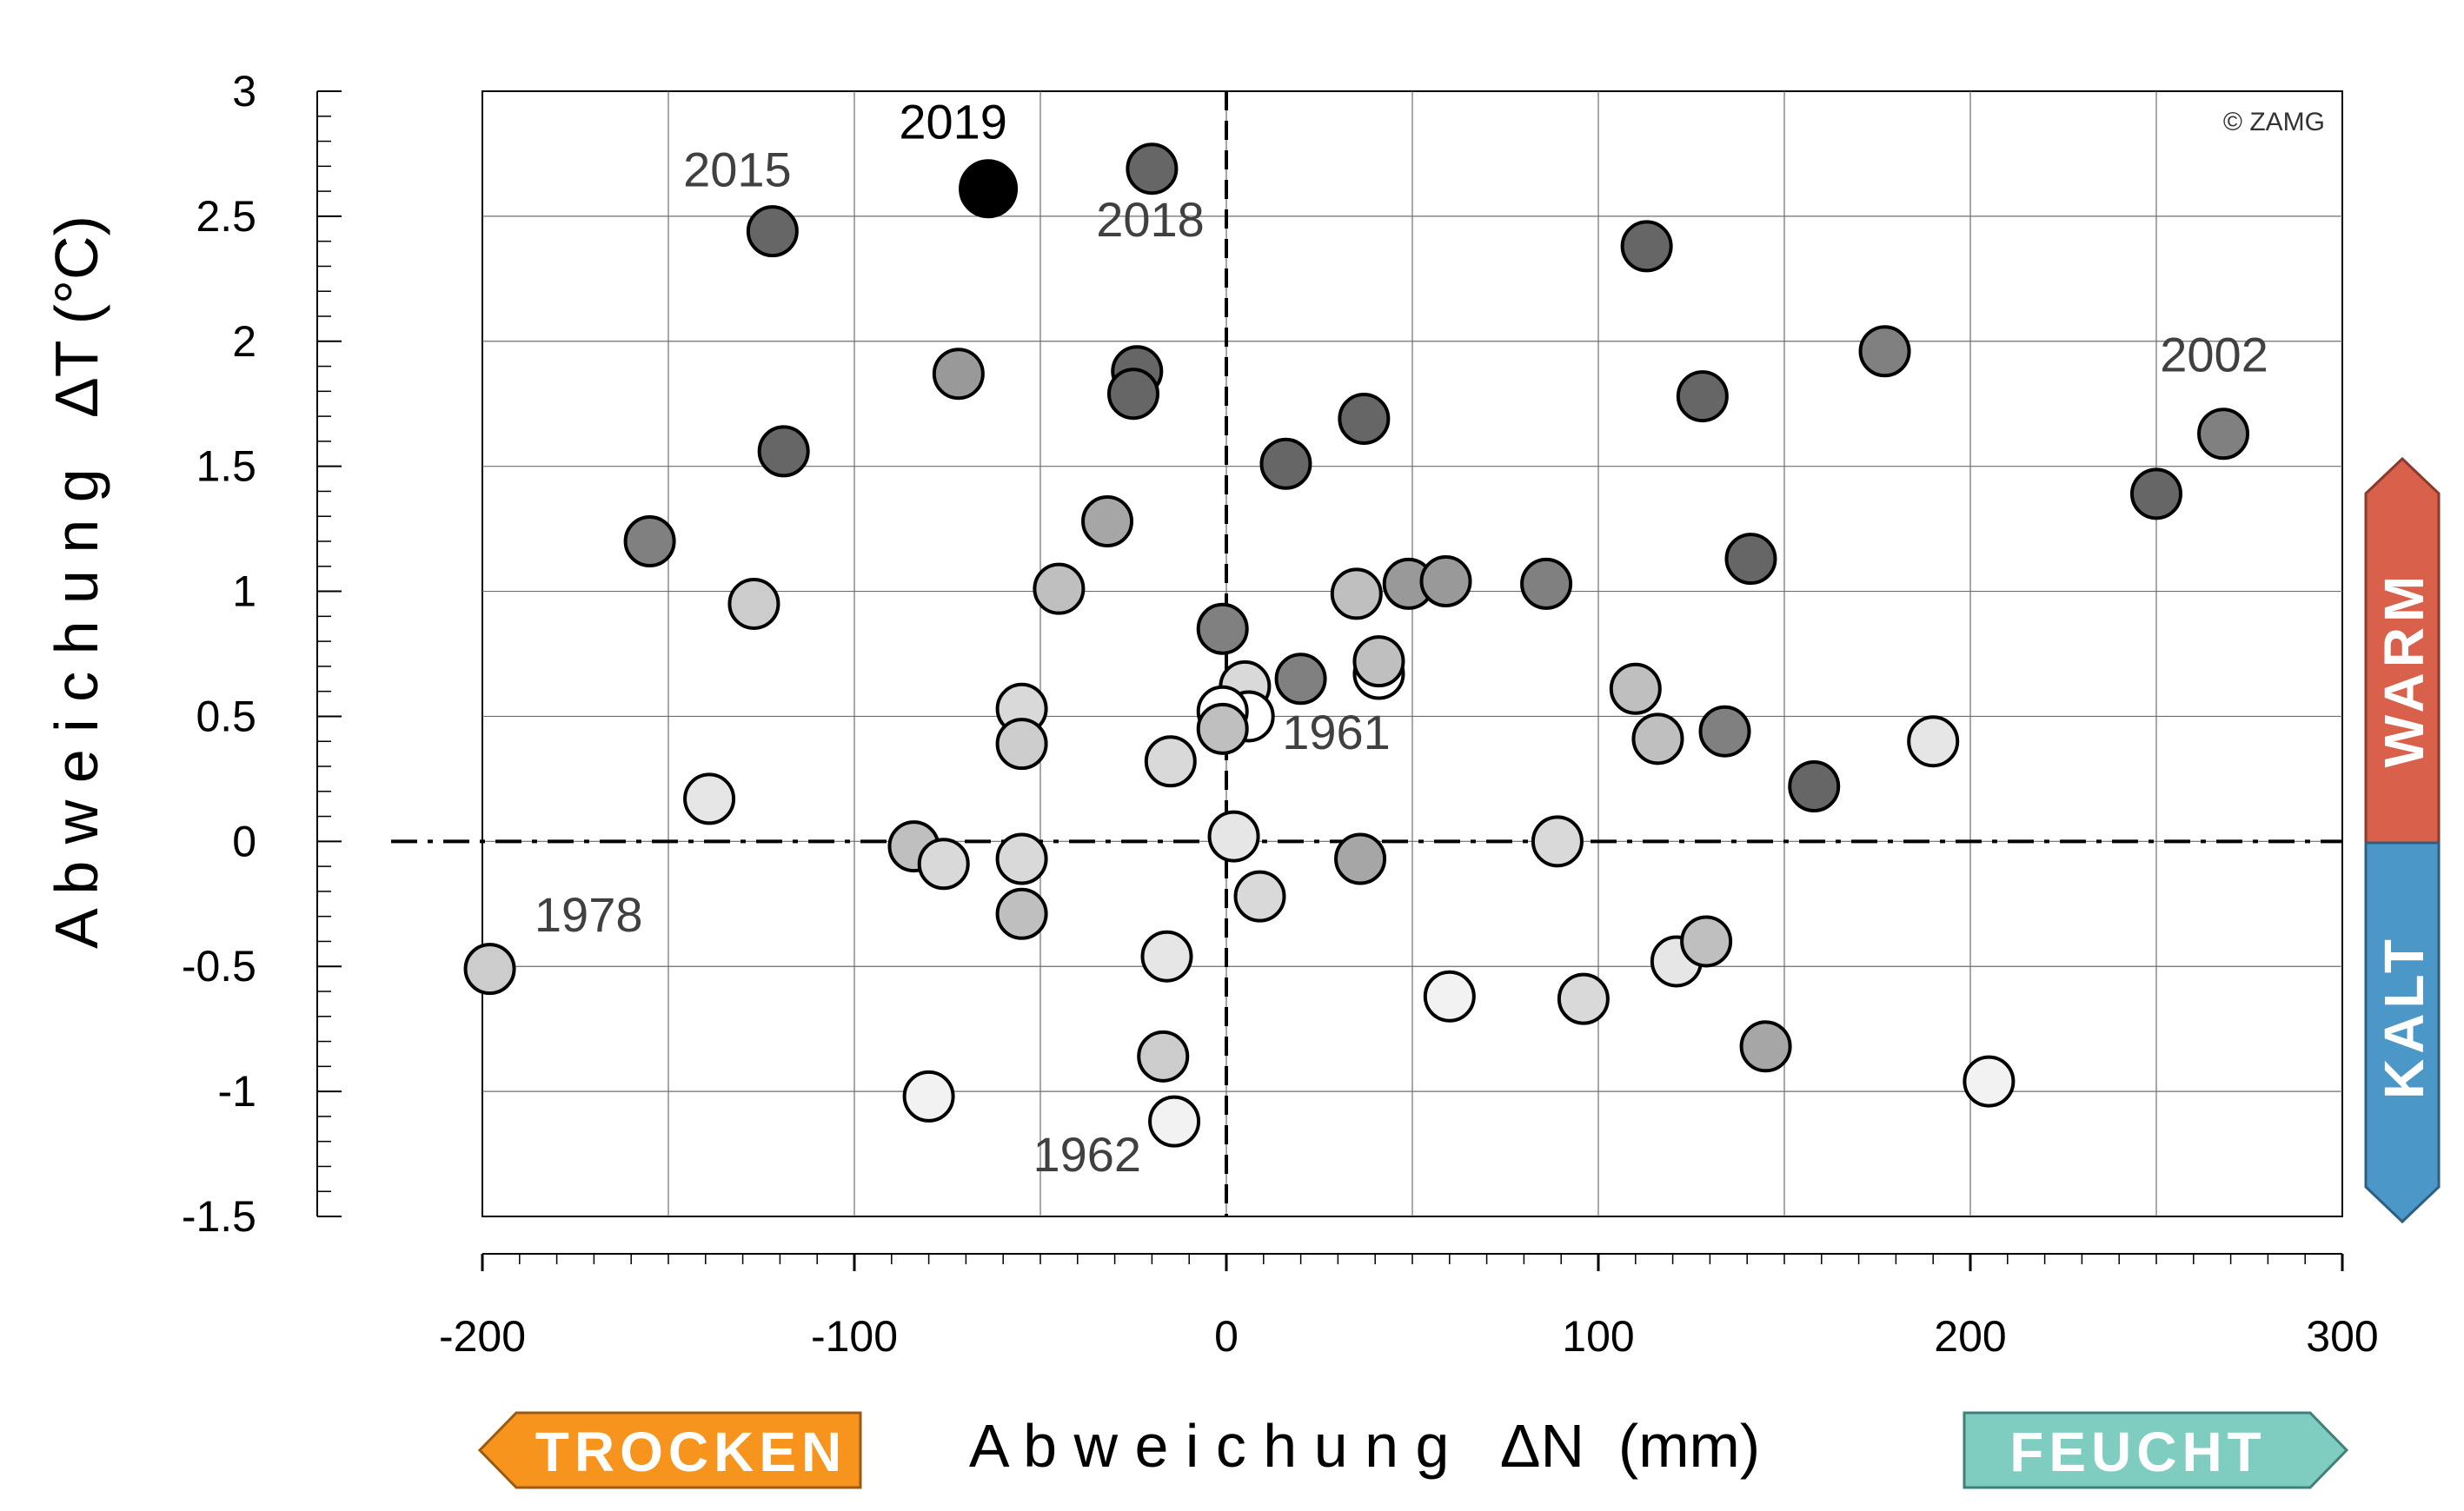 The height and width of the screenshot is (1511, 2464). I want to click on year-annotation: 2018, so click(1150, 219).